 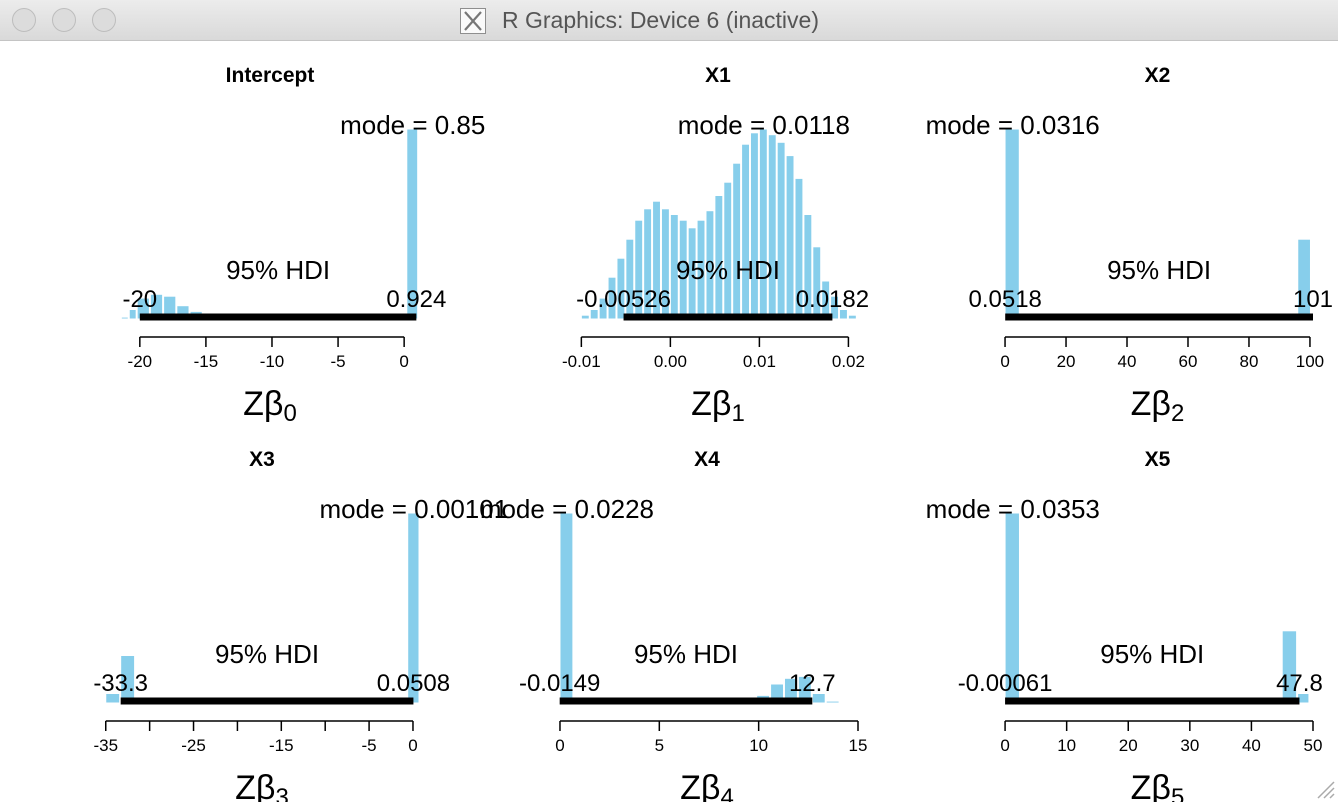 I want to click on mode-label: mode = 0.0228, so click(x=567, y=509).